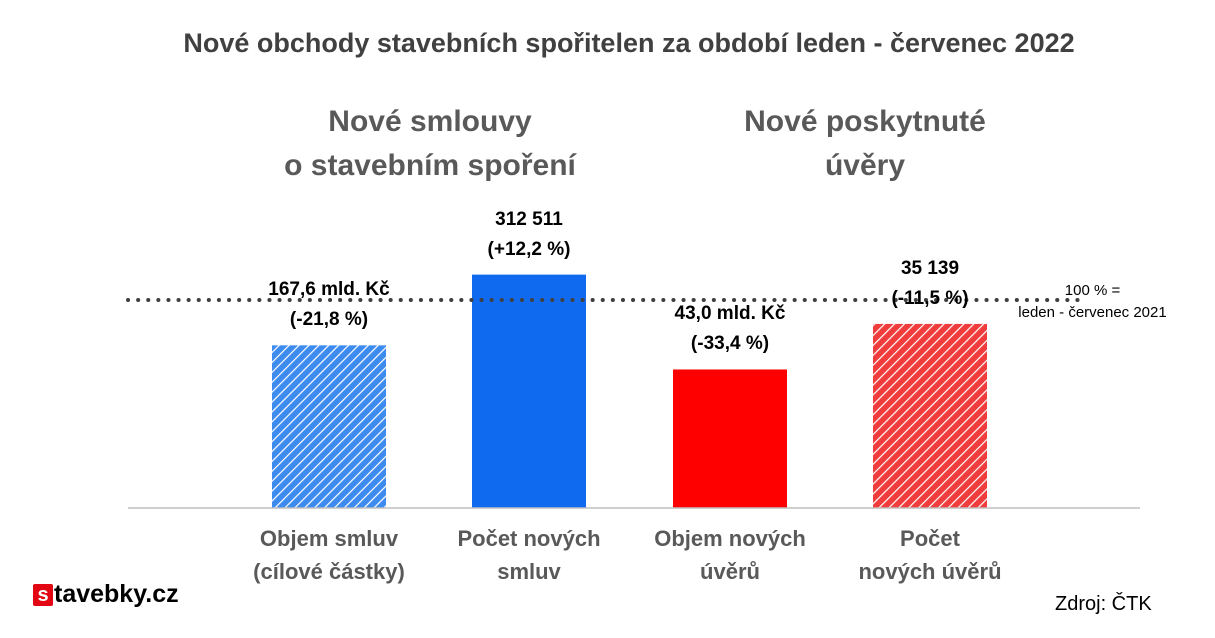 The width and height of the screenshot is (1215, 638). What do you see at coordinates (529, 571) in the screenshot?
I see `category-label-line: smluv` at bounding box center [529, 571].